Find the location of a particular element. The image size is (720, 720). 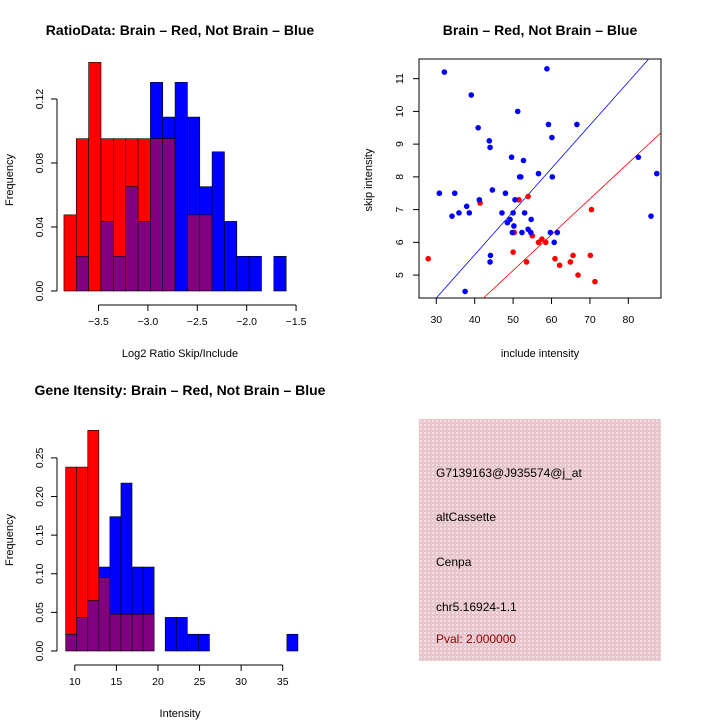

intensity-hist-y-tick-label: 0.15 is located at coordinates (40, 535).